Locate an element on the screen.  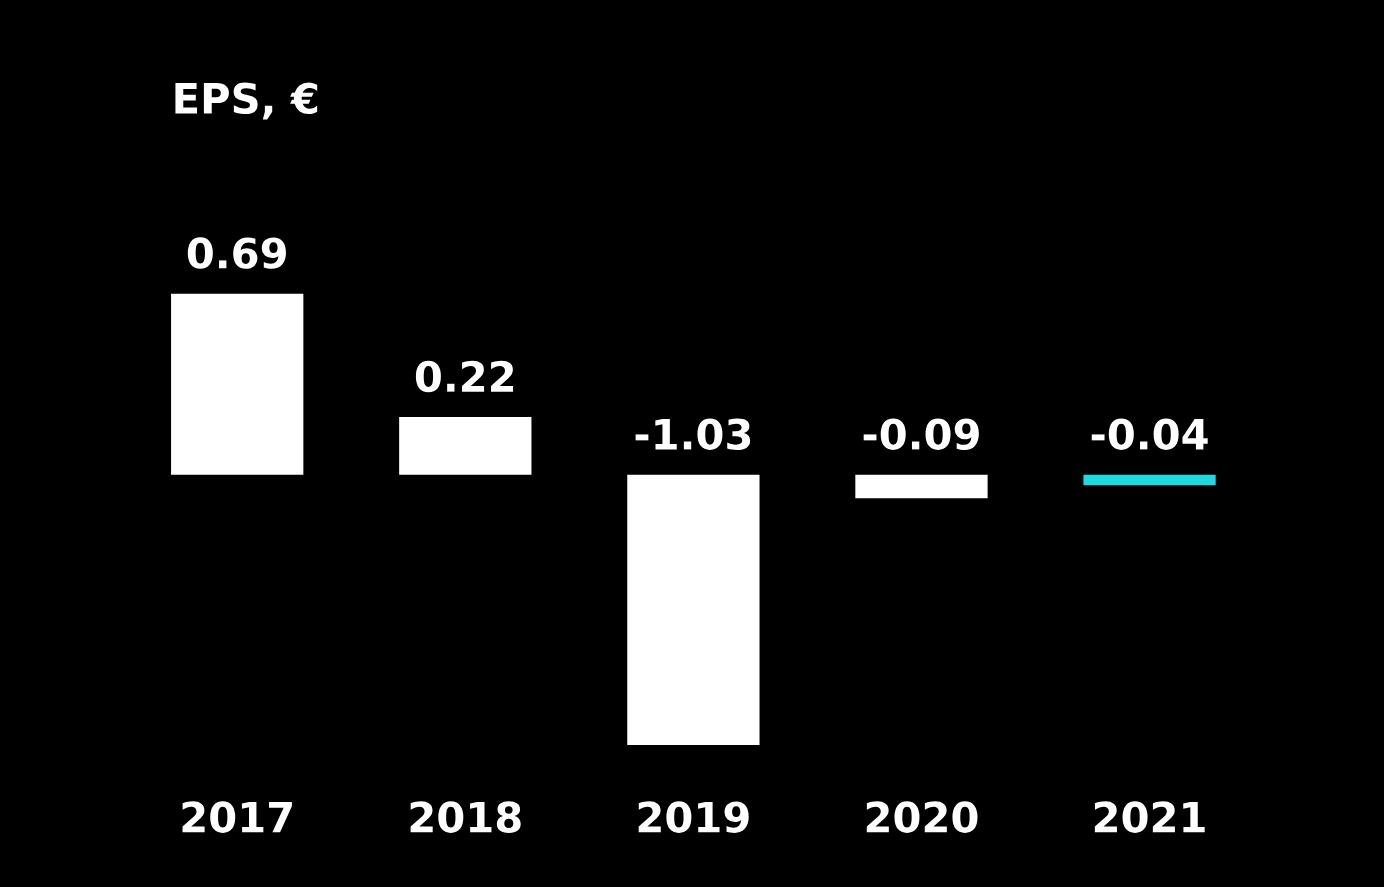
x-tick-label: 2017 is located at coordinates (237, 817).